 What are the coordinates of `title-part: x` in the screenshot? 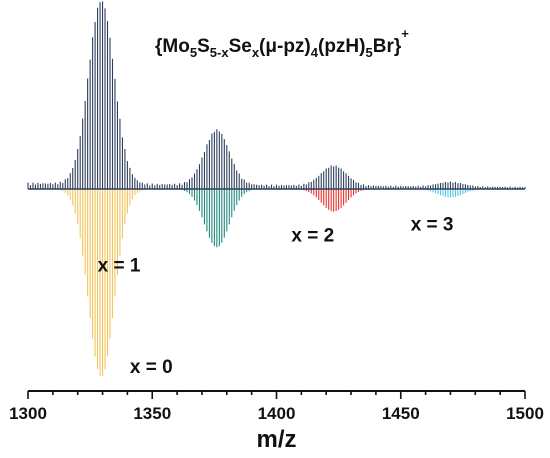 It's located at (256, 52).